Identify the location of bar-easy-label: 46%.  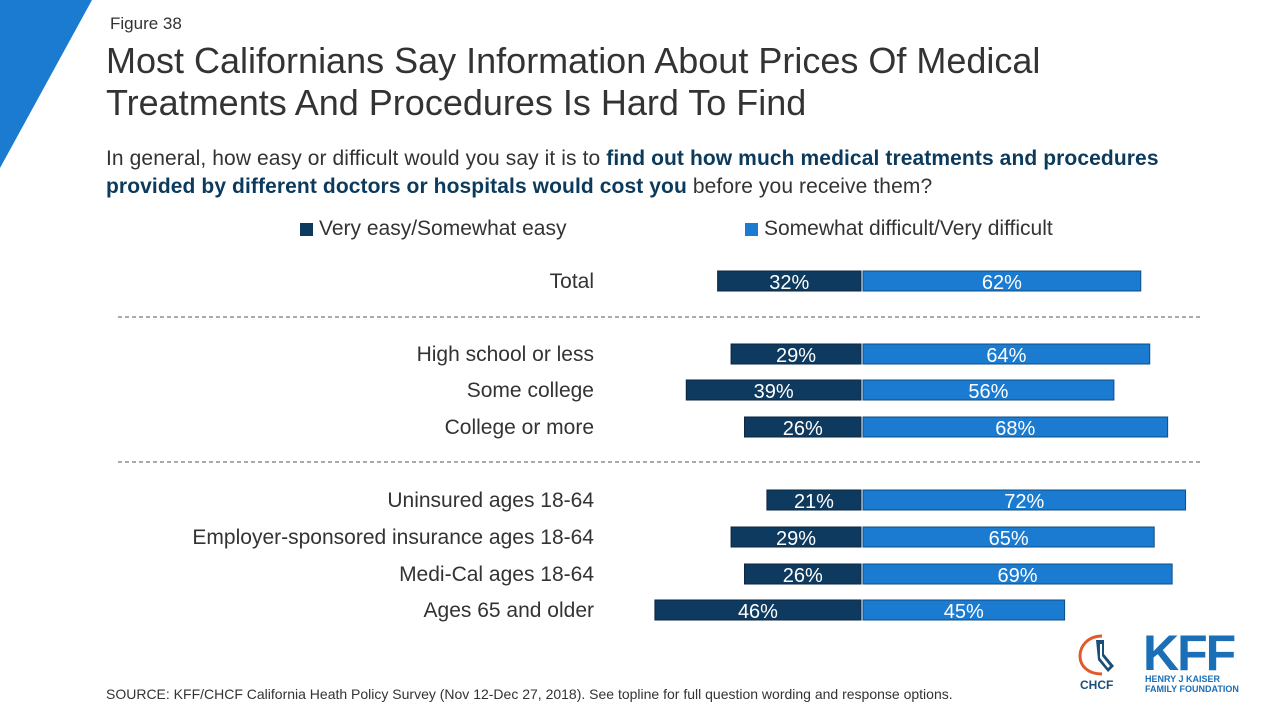
(758, 612).